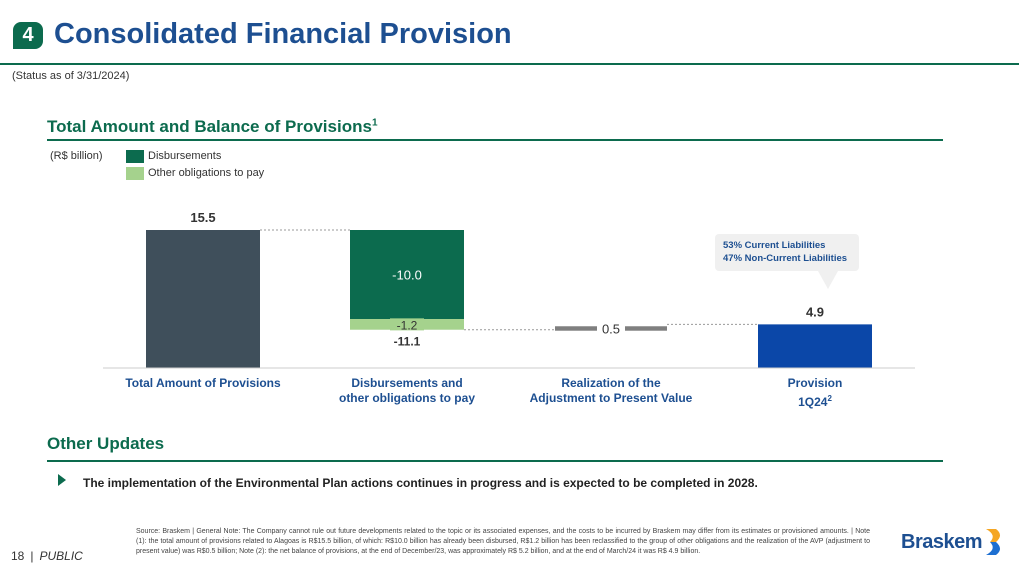  I want to click on page-footer: 18 | PUBLIC, so click(47, 556).